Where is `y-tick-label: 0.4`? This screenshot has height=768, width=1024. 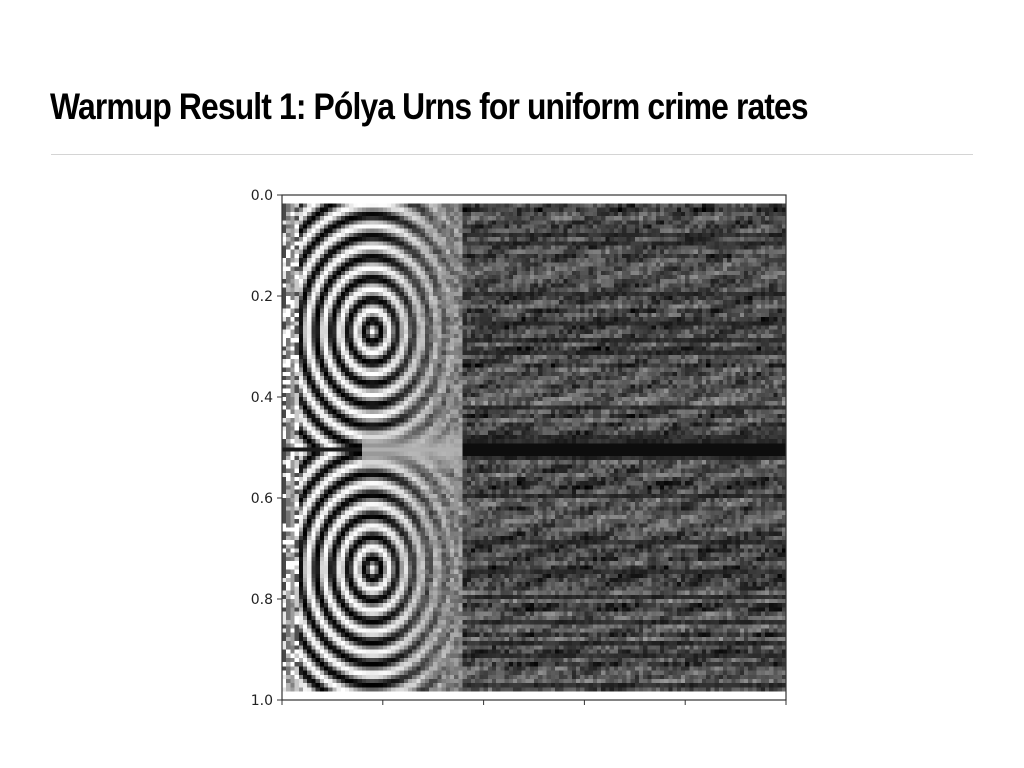
y-tick-label: 0.4 is located at coordinates (262, 398).